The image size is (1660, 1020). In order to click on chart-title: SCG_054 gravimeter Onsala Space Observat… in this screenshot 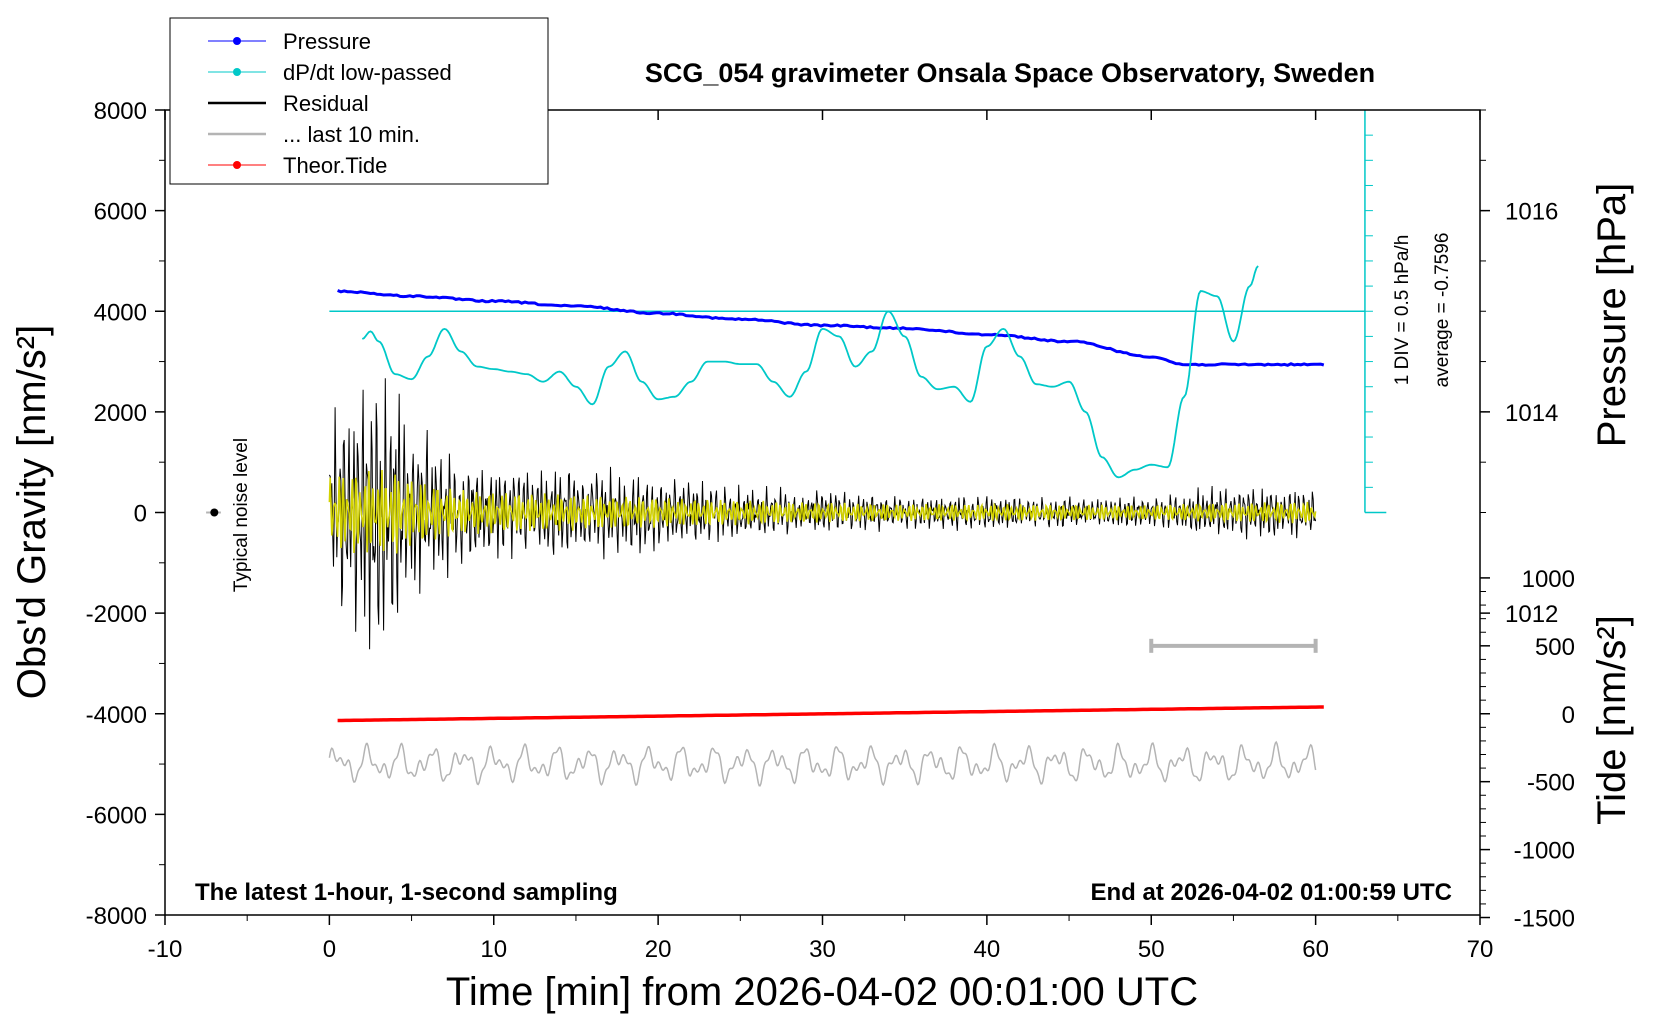, I will do `click(1010, 73)`.